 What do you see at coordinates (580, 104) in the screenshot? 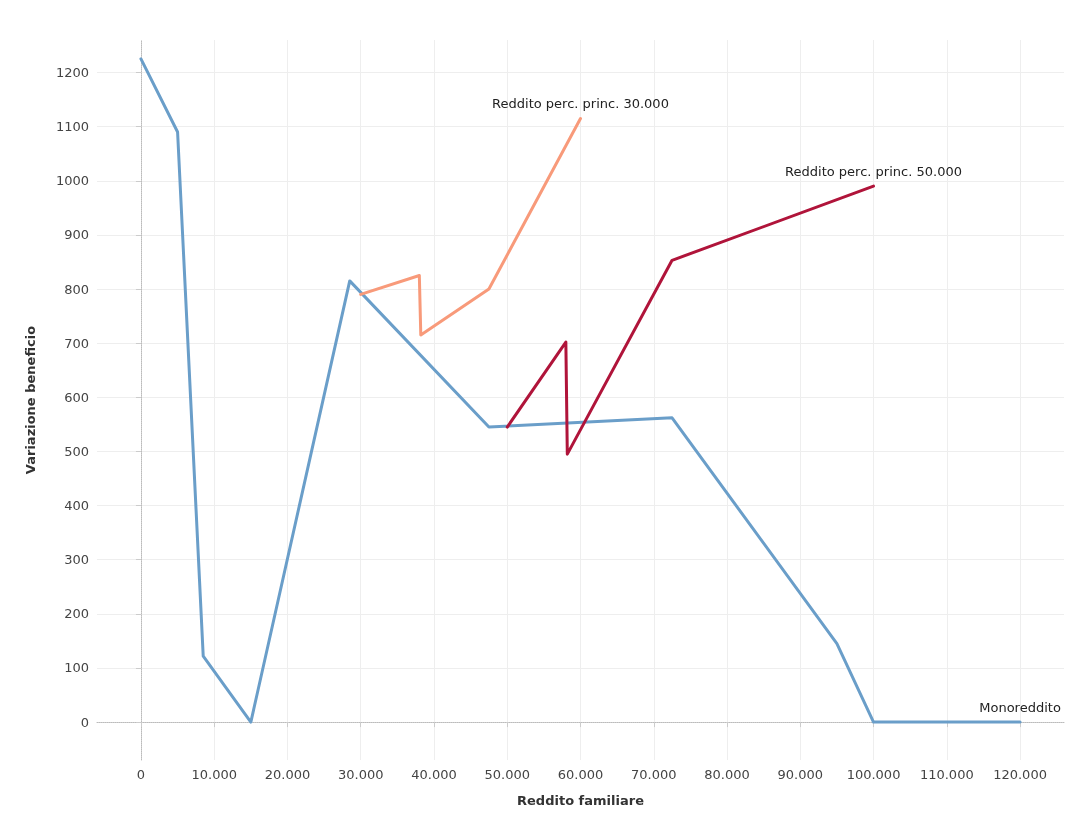
I see `series-label: Reddito perc. princ. 30.000` at bounding box center [580, 104].